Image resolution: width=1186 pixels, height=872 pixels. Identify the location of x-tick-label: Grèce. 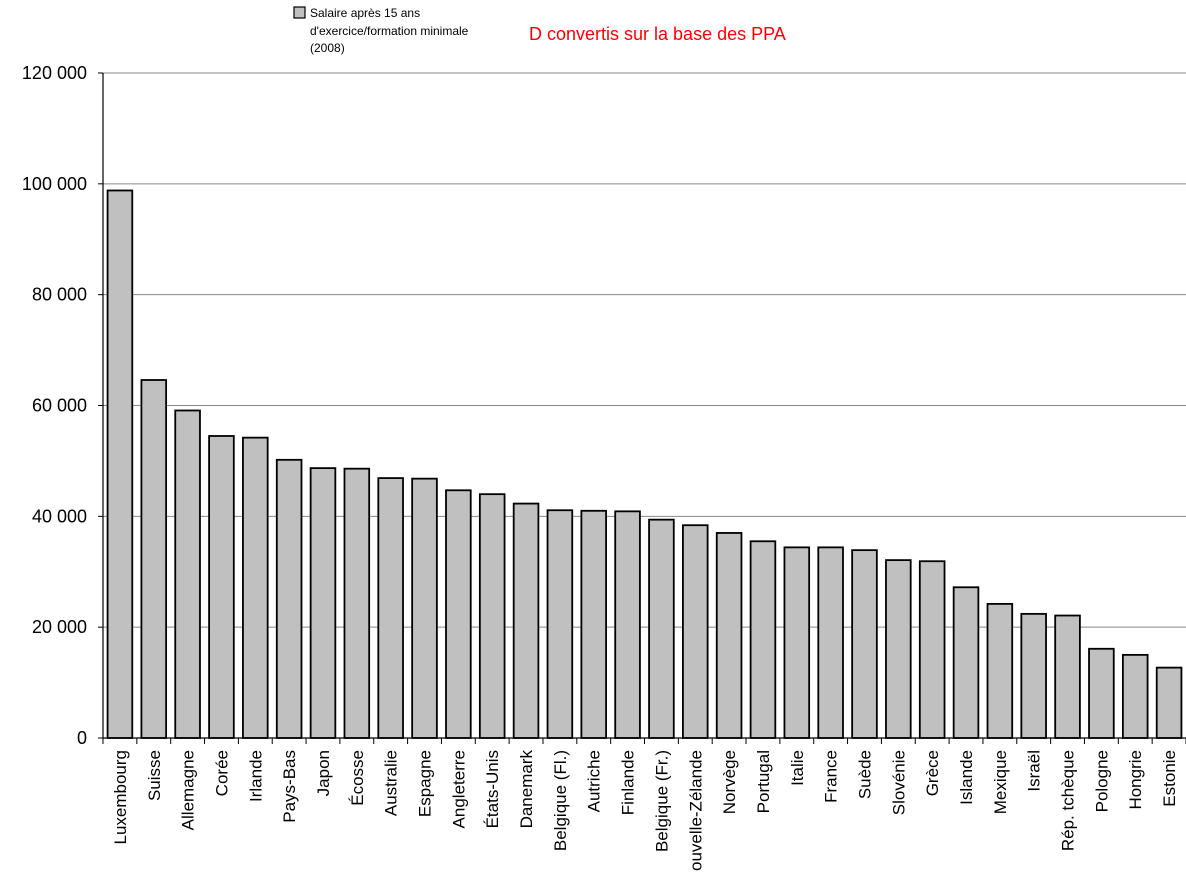
(932, 773).